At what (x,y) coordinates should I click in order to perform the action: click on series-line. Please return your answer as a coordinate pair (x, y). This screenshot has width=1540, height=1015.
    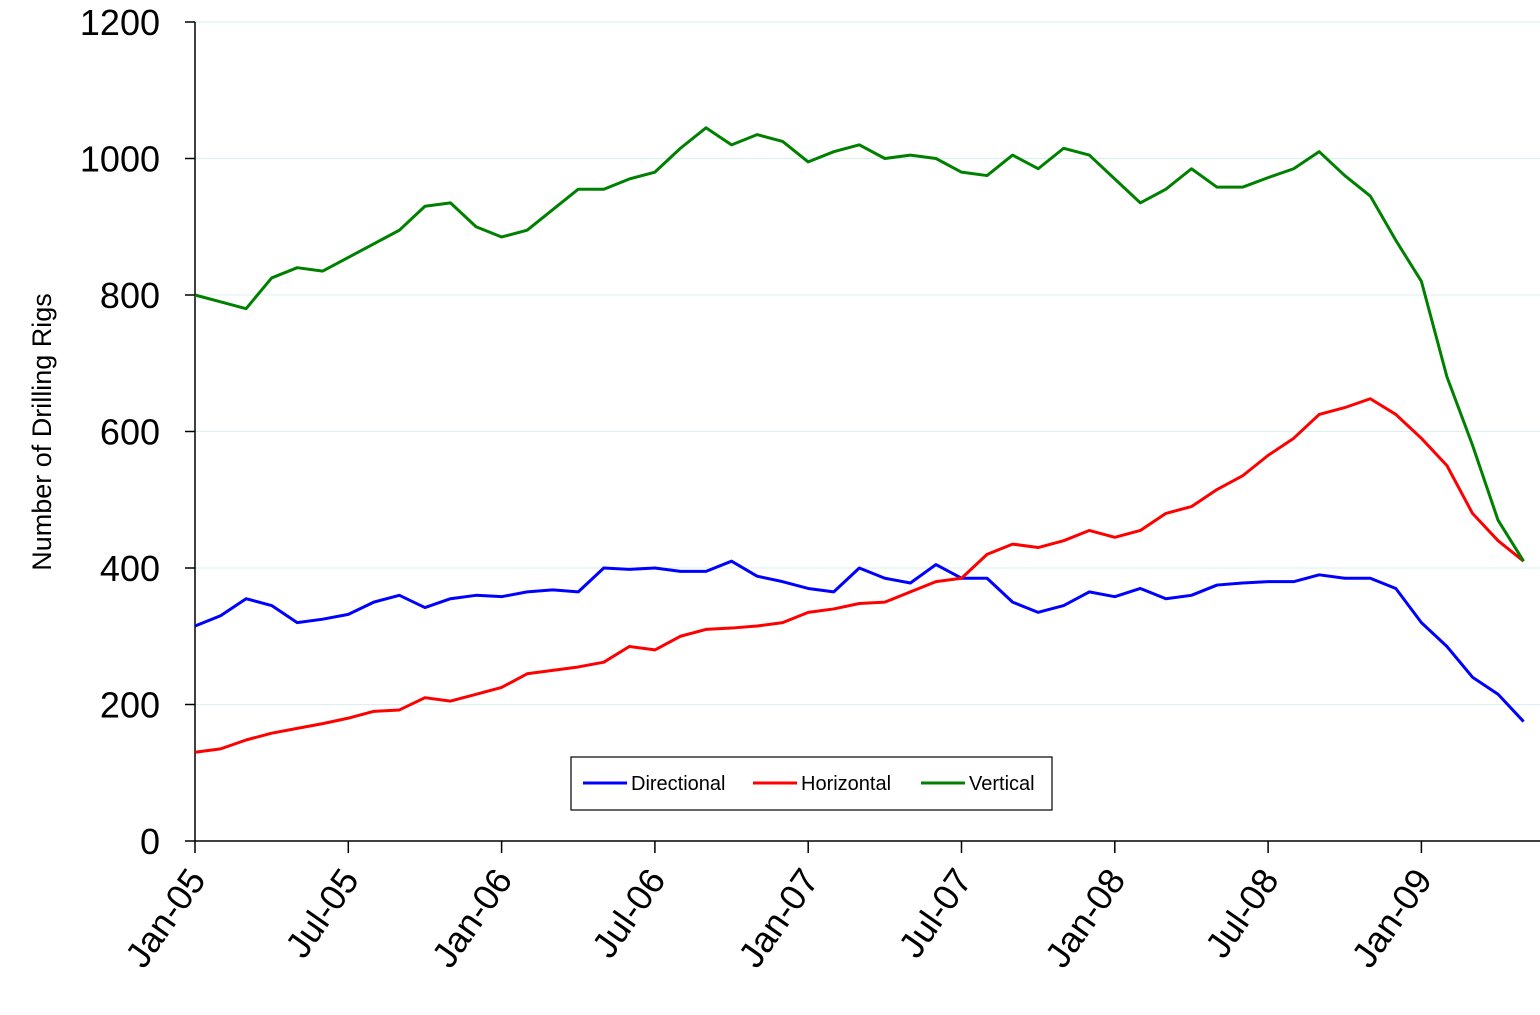
    Looking at the image, I should click on (859, 641).